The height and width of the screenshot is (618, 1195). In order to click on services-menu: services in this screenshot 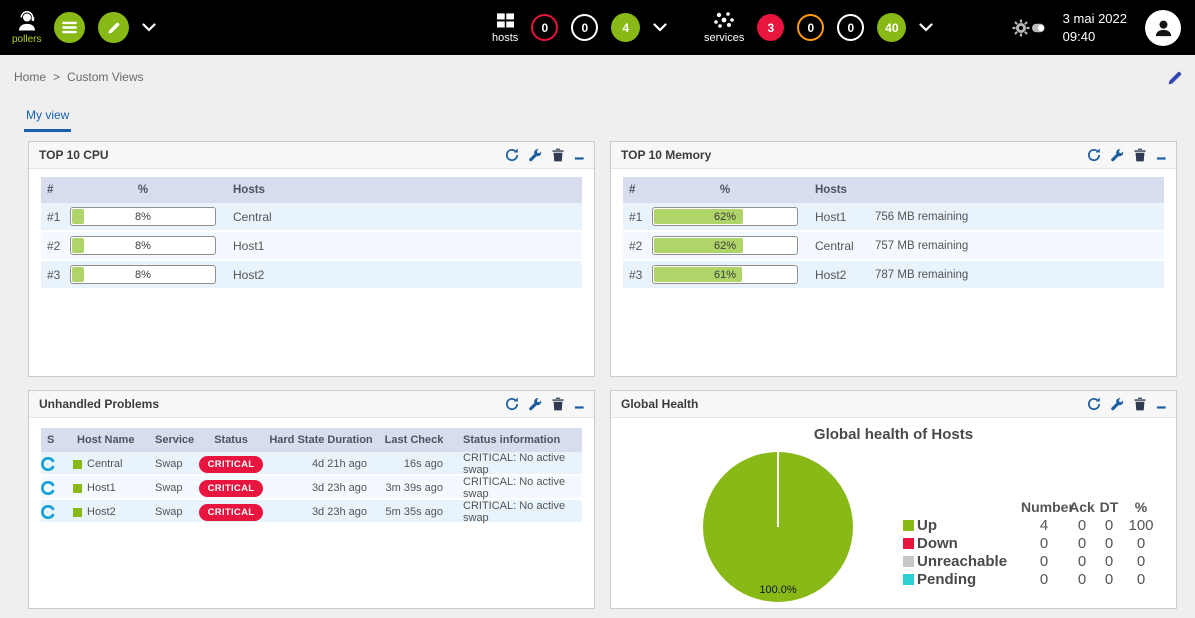, I will do `click(724, 27)`.